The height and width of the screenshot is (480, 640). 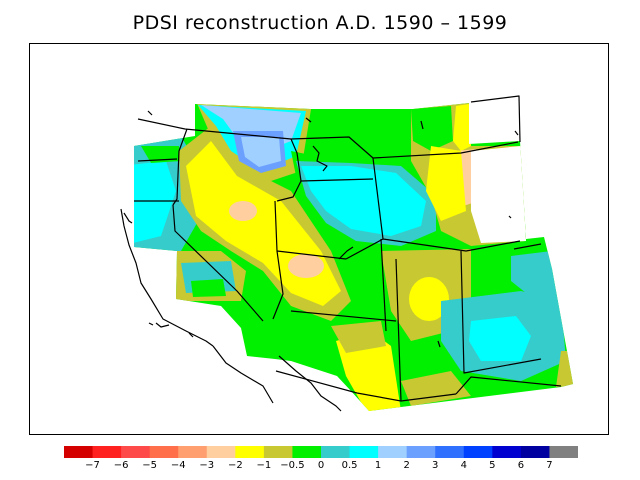 What do you see at coordinates (463, 465) in the screenshot?
I see `legend-label: 4` at bounding box center [463, 465].